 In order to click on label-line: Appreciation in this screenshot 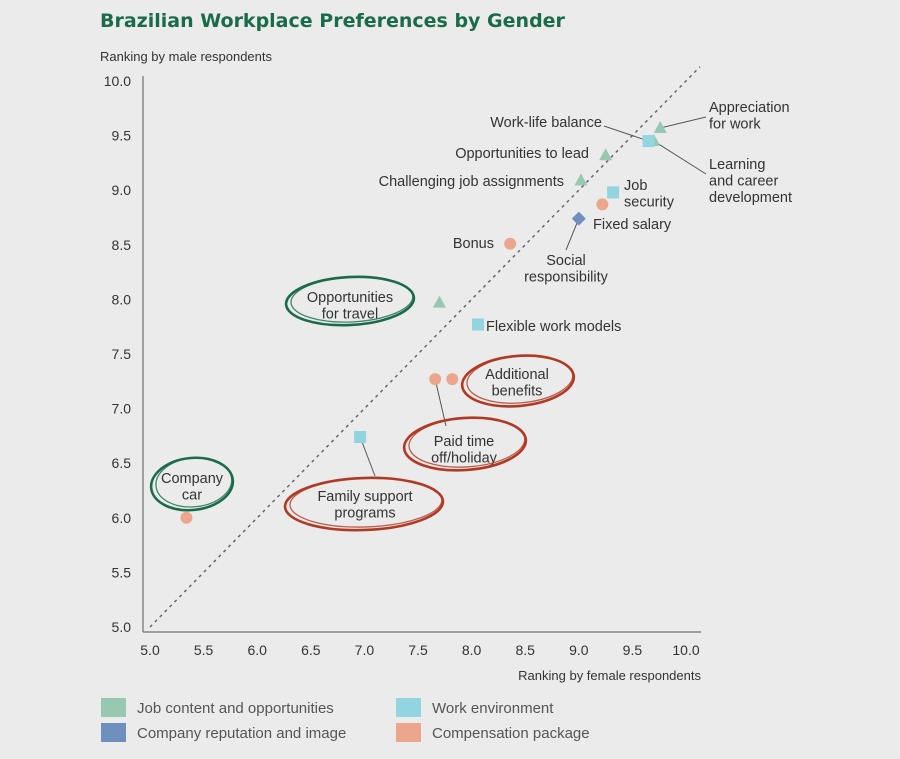, I will do `click(749, 108)`.